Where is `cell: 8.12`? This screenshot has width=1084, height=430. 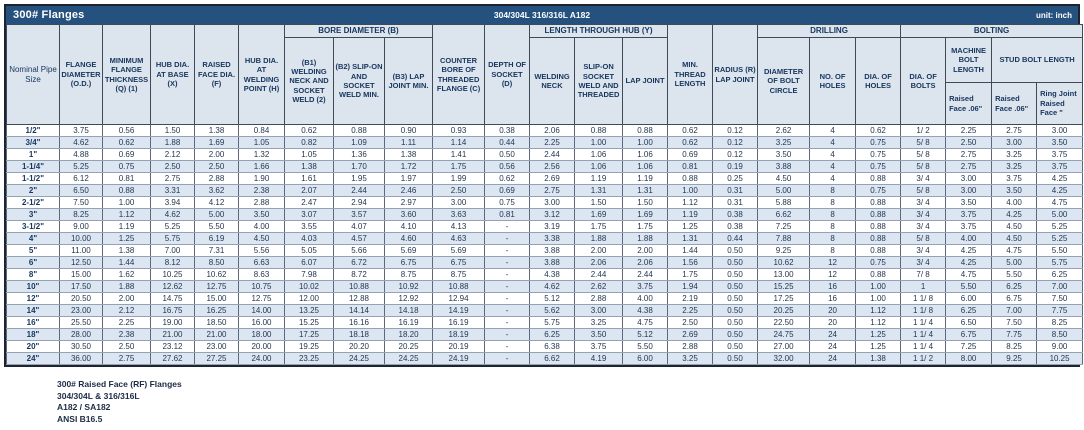
cell: 8.12 is located at coordinates (172, 262).